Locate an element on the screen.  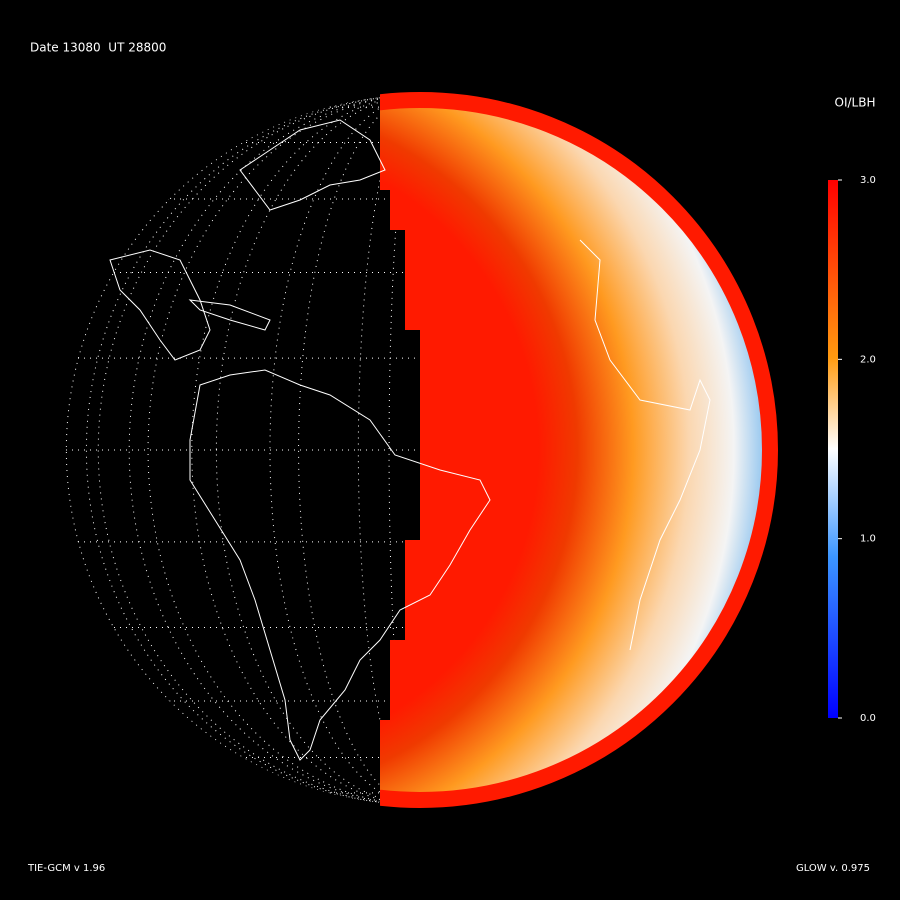
colorbar-tick-label: 3.0 is located at coordinates (868, 180).